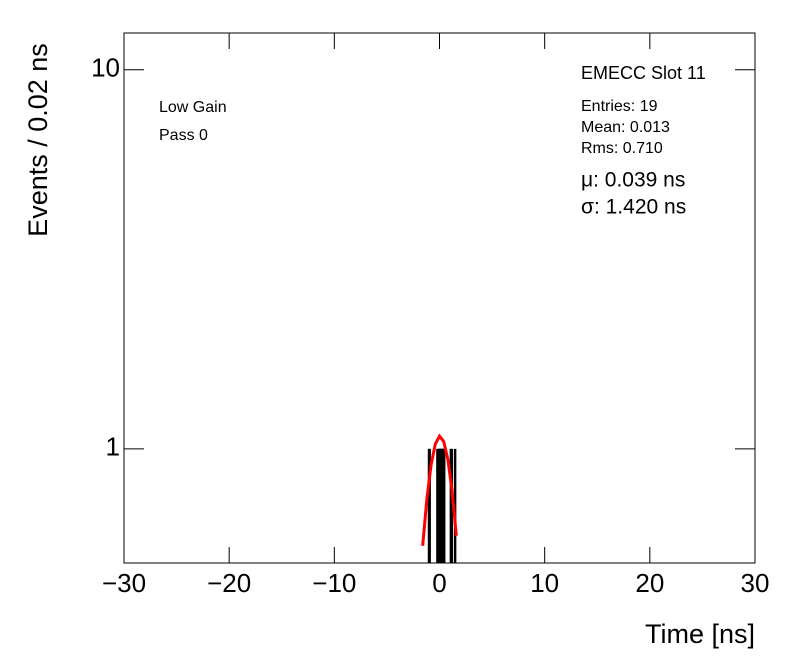 The image size is (796, 672). I want to click on annotation: Pass 0, so click(183, 135).